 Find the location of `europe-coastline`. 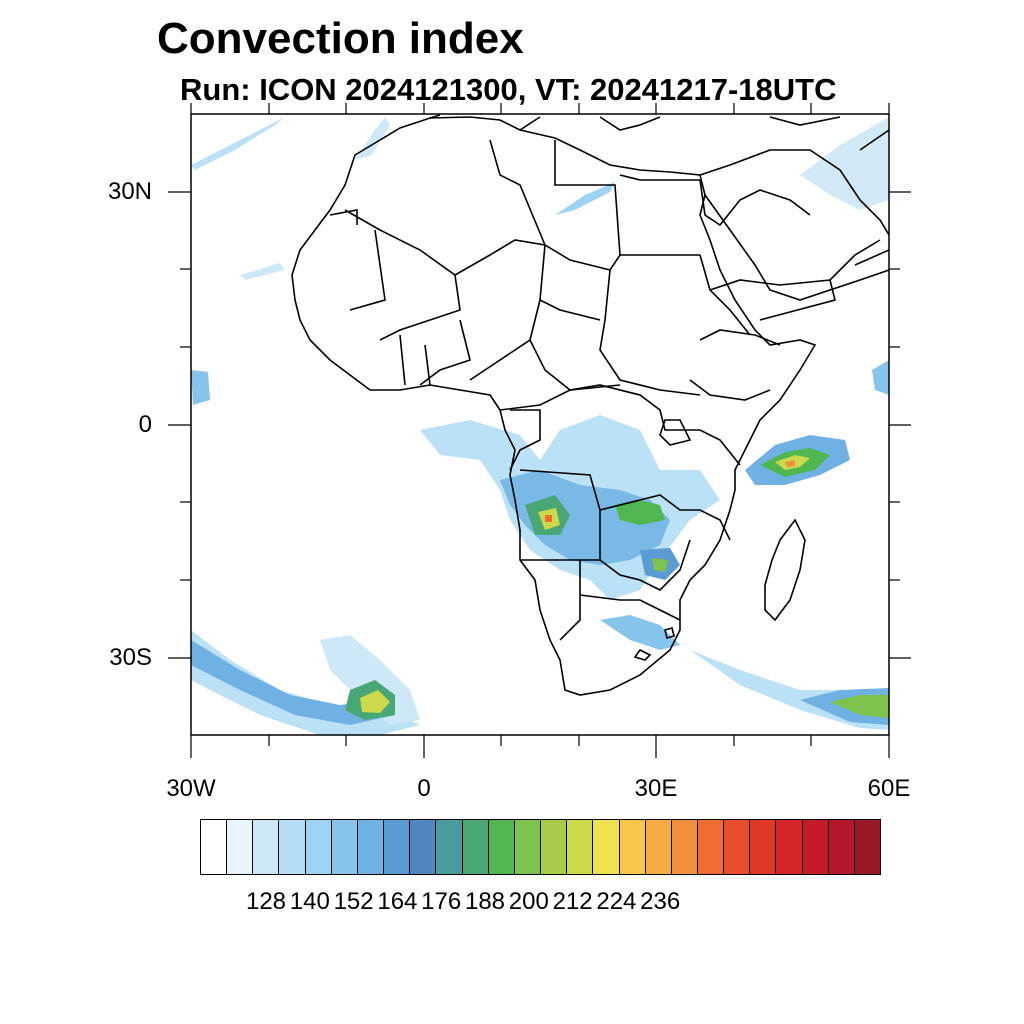

europe-coastline is located at coordinates (659, 132).